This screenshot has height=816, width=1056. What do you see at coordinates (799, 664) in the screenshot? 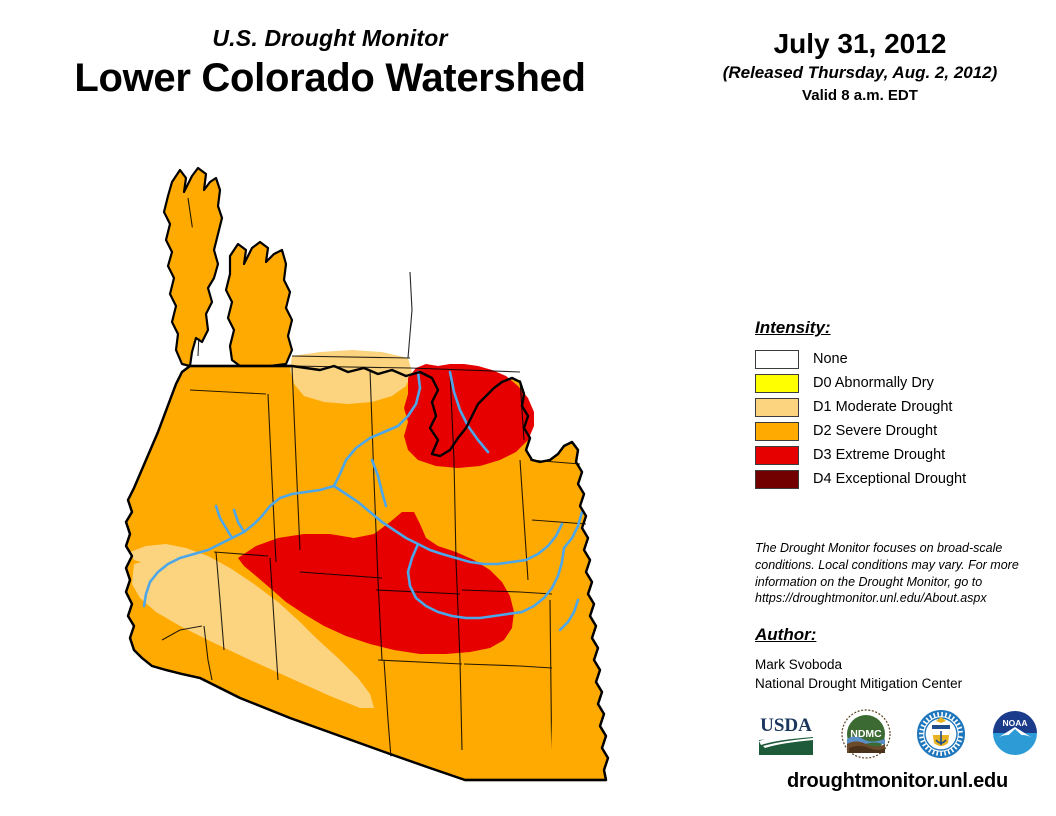
I see `author-name: Mark Svoboda` at bounding box center [799, 664].